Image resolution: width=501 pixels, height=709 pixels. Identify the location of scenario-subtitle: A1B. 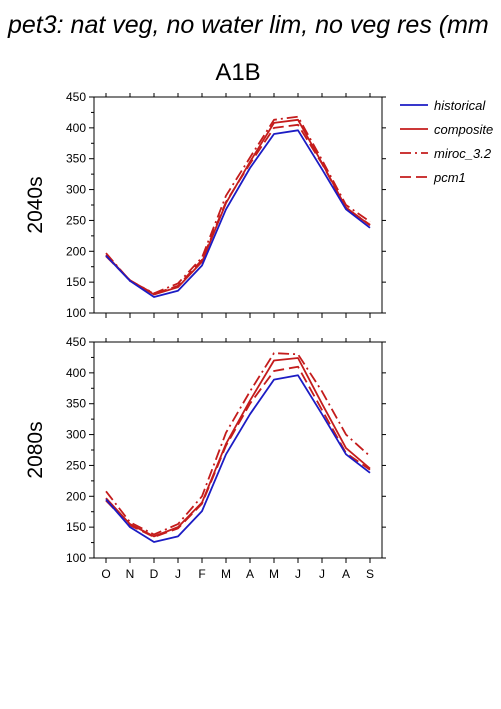
(237, 72).